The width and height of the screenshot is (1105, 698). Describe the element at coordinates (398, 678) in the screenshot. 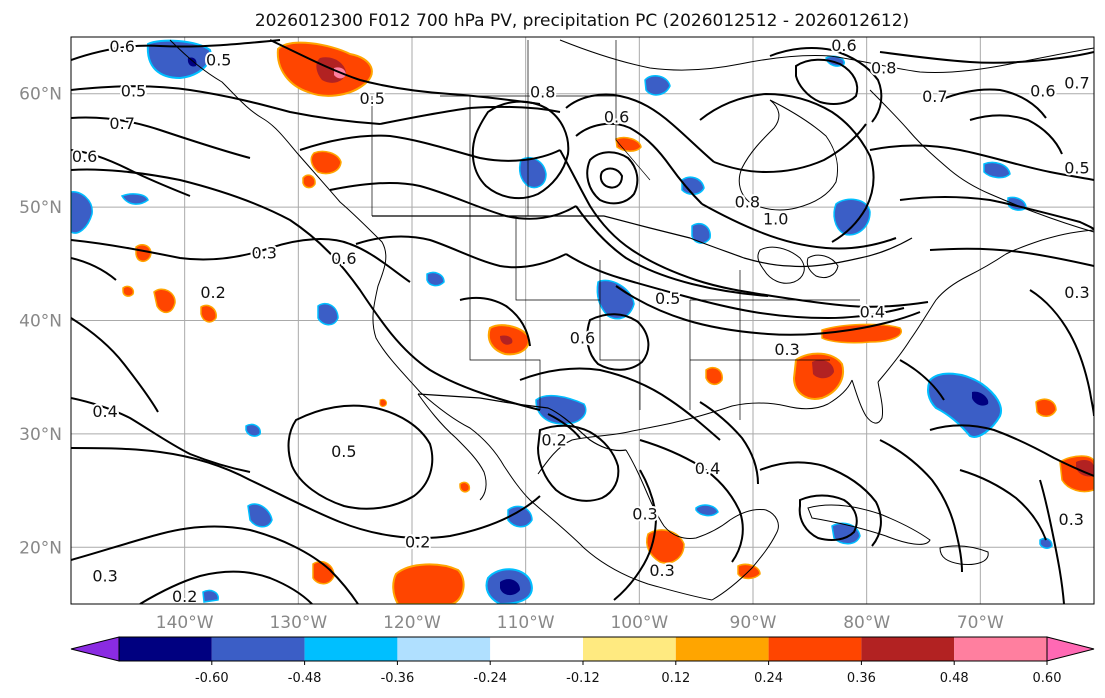

I see `colorbar-tick-label: -0.36` at that location.